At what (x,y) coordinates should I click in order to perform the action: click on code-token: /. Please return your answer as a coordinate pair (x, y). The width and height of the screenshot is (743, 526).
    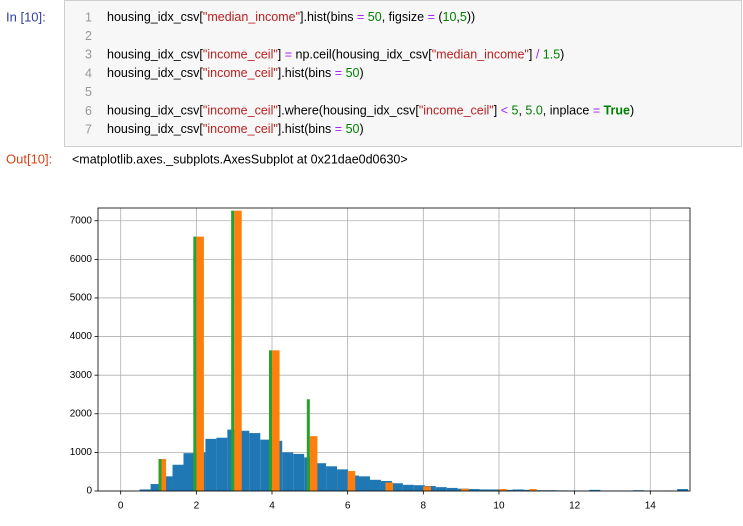
    Looking at the image, I should click on (538, 55).